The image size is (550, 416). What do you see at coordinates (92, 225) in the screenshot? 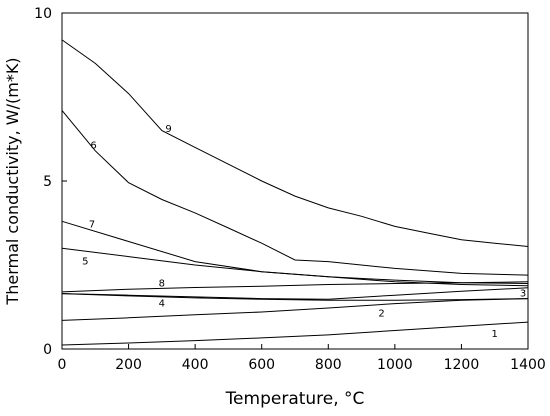
I see `curve-label-7: 7` at bounding box center [92, 225].